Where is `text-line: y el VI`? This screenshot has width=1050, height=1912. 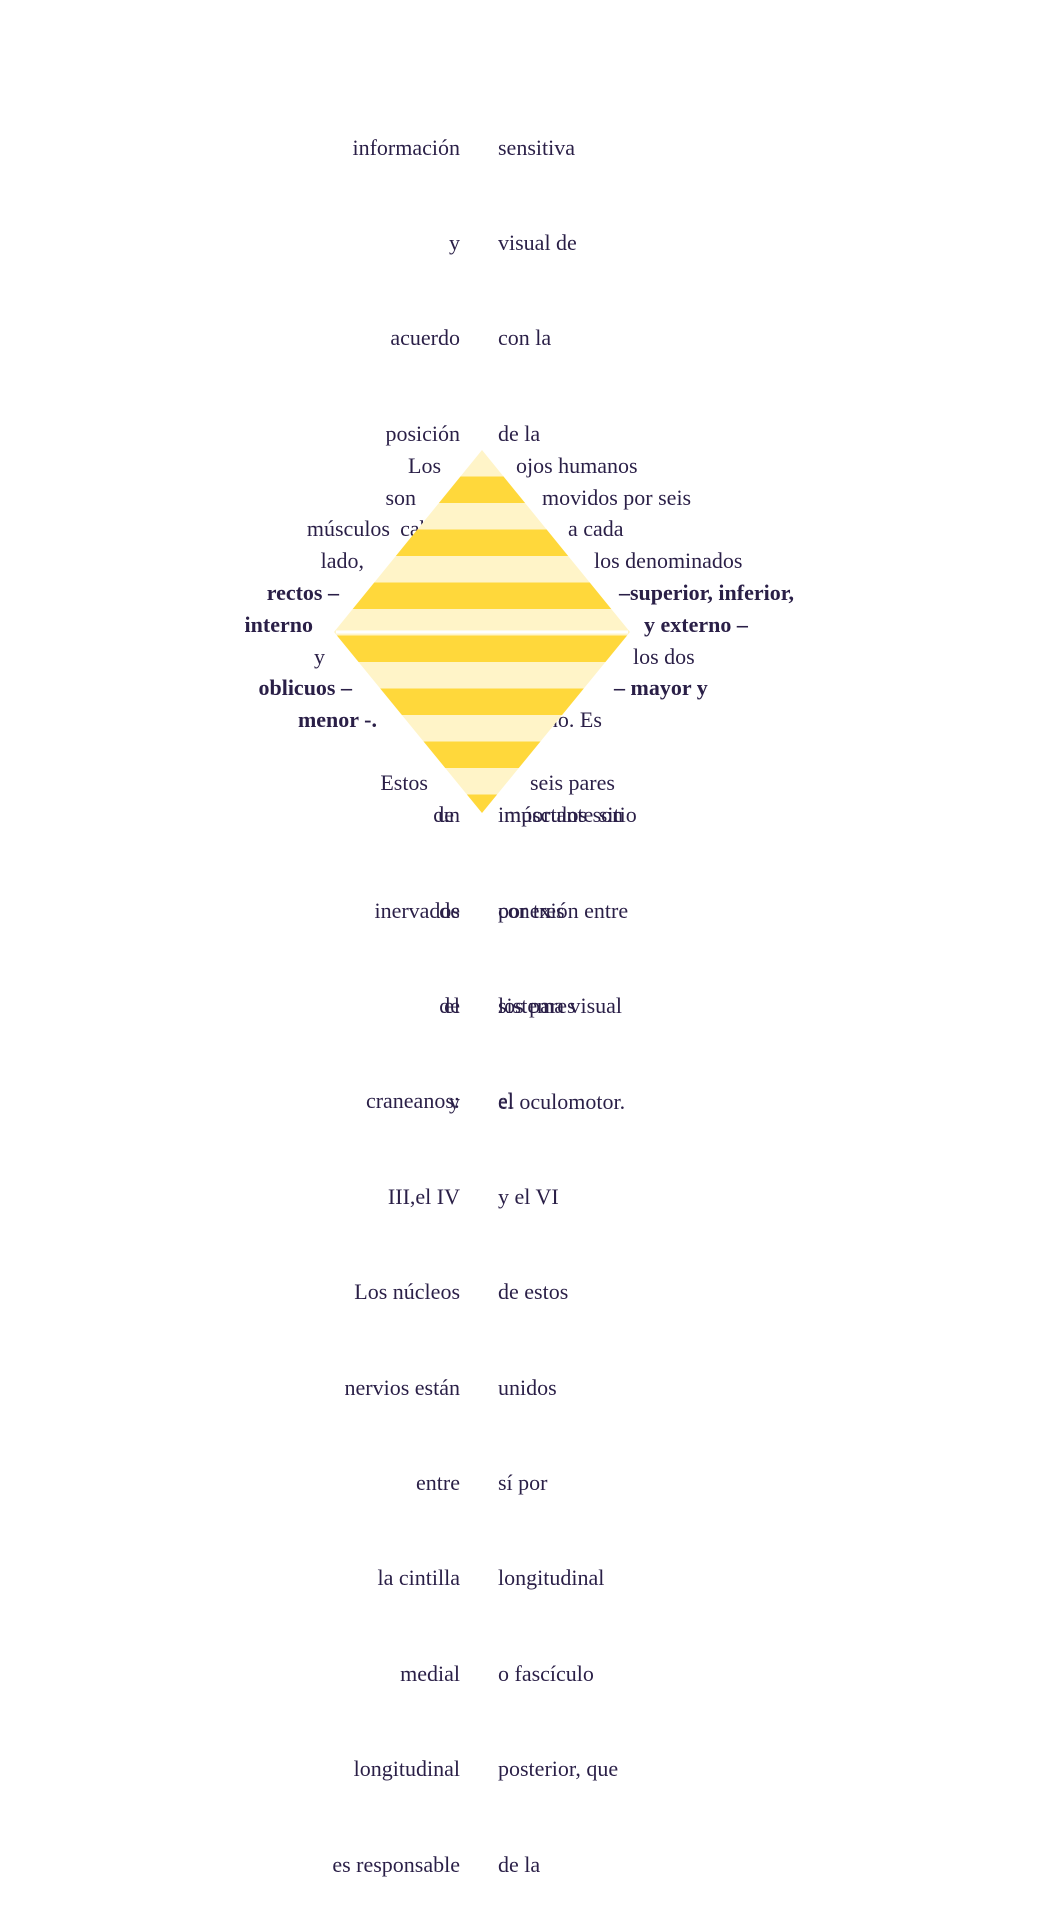 text-line: y el VI is located at coordinates (528, 1196).